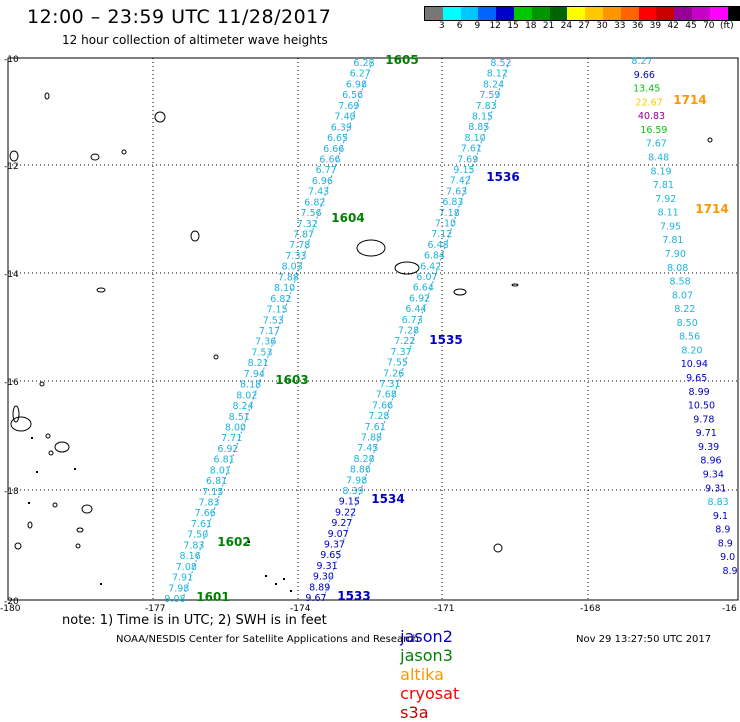 The image size is (740, 722). What do you see at coordinates (341, 523) in the screenshot?
I see `jason2-track-value: 9.27` at bounding box center [341, 523].